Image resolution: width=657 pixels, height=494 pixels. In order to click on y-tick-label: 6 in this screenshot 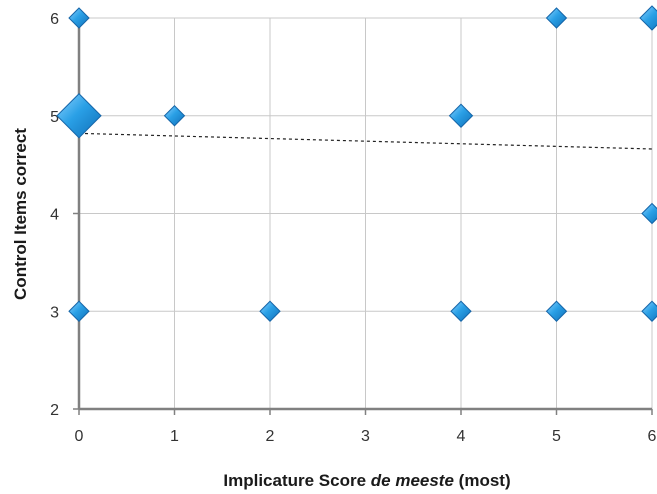, I will do `click(54, 19)`.